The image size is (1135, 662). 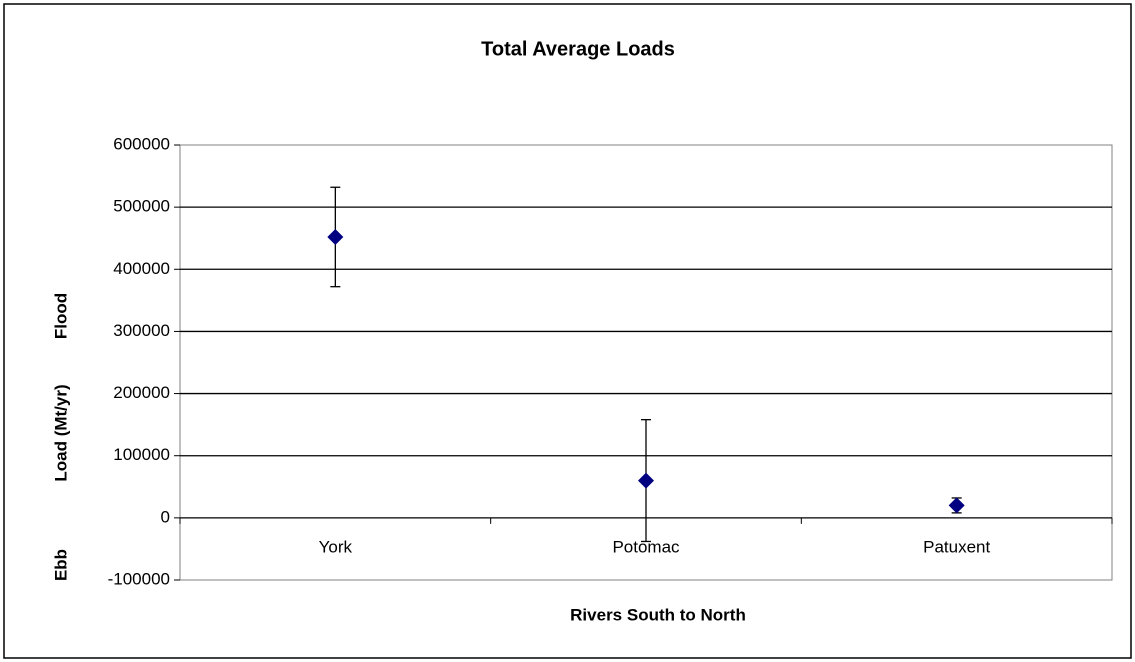 What do you see at coordinates (956, 546) in the screenshot?
I see `x-tick-label: Patuxent` at bounding box center [956, 546].